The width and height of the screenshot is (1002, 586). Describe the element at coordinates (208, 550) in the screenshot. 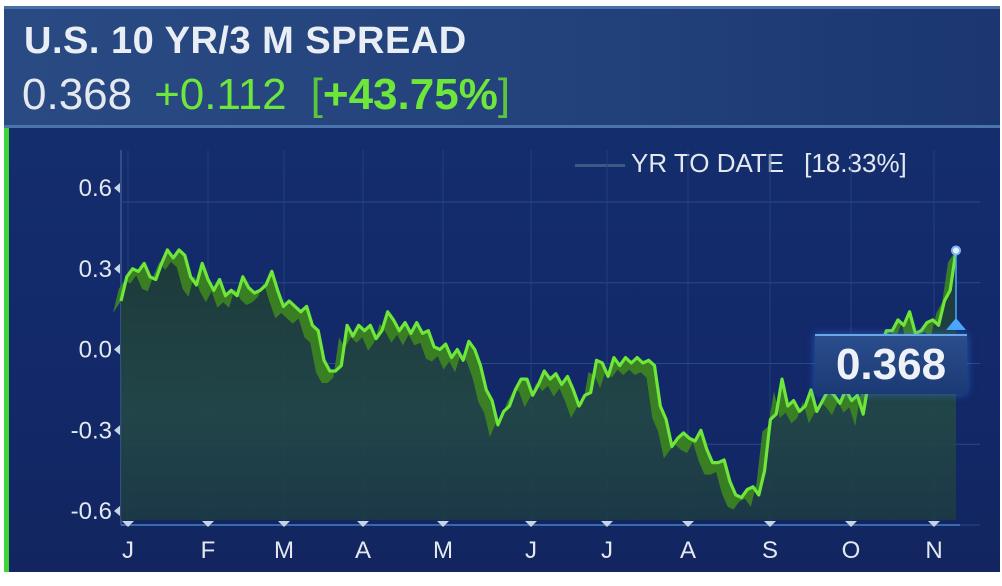

I see `x-tick-label: F` at that location.